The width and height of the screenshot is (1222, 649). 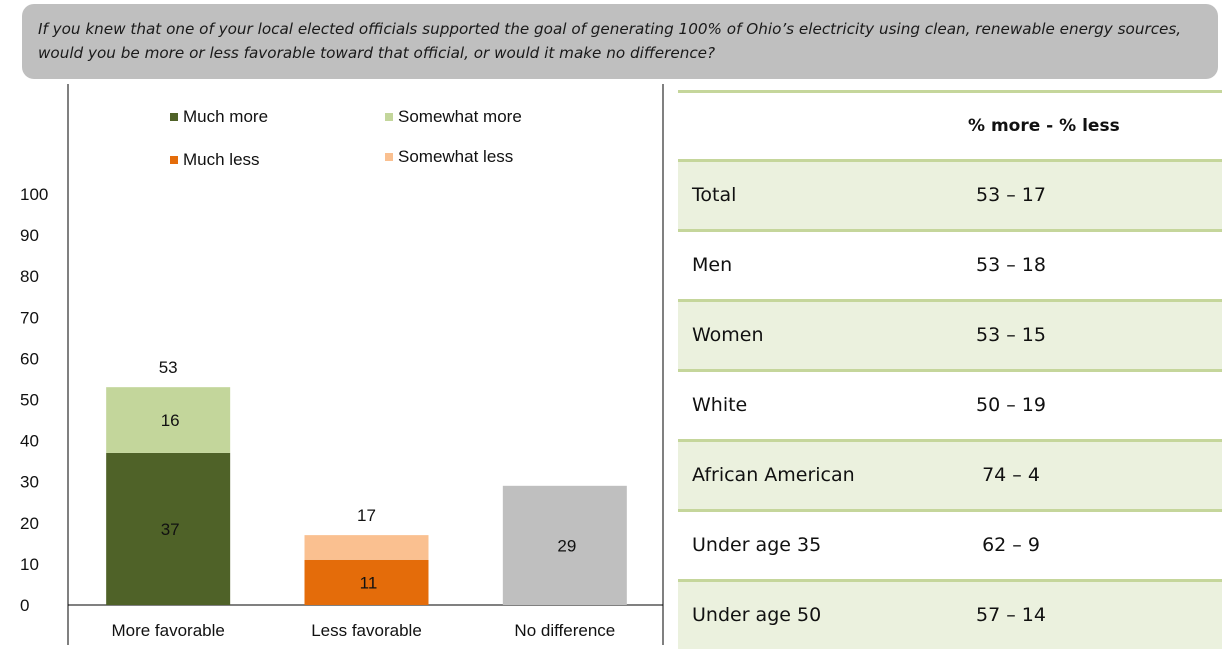 I want to click on row-label: Under age 50, so click(x=757, y=615).